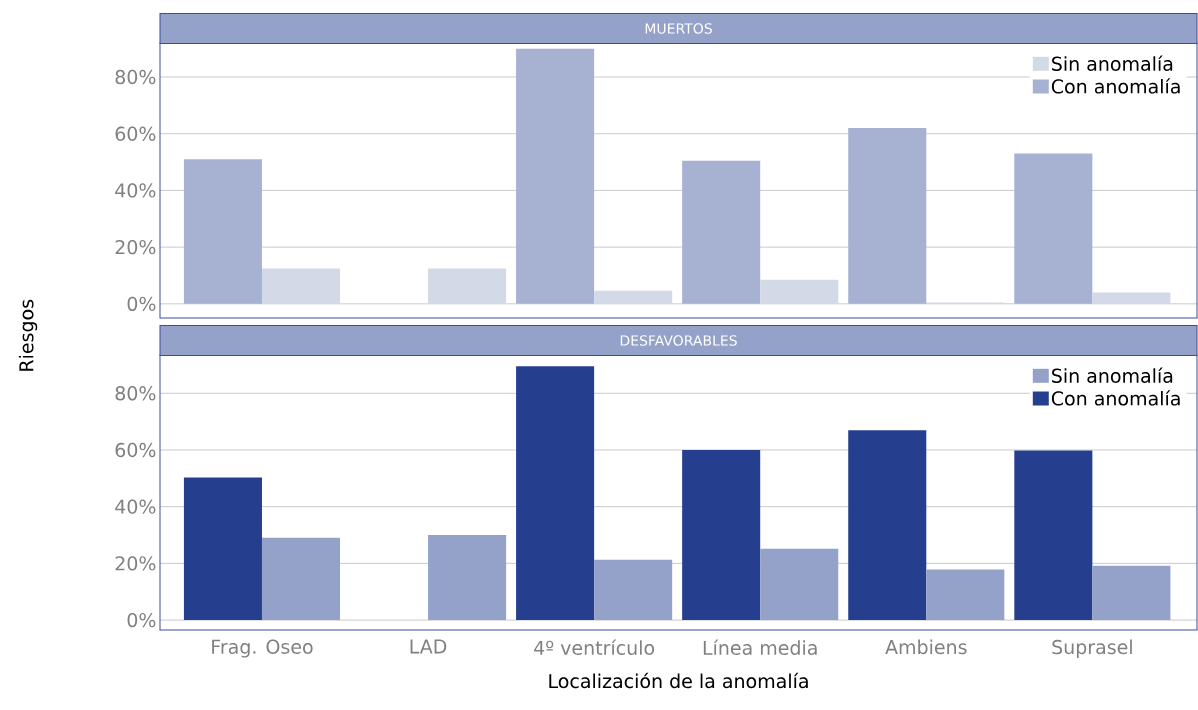 The width and height of the screenshot is (1198, 710). Describe the element at coordinates (678, 28) in the screenshot. I see `chart-title: MUERTOS` at that location.